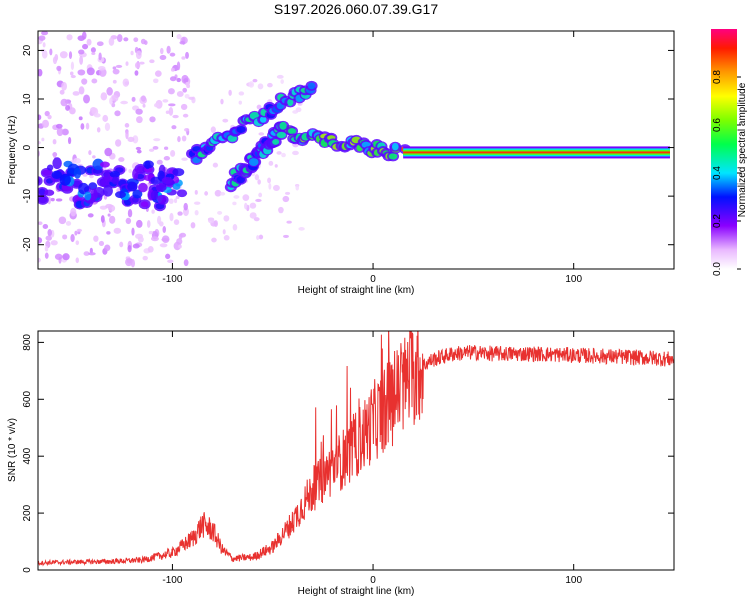  What do you see at coordinates (717, 221) in the screenshot?
I see `colorbar-tick-label-1: 0.2` at bounding box center [717, 221].